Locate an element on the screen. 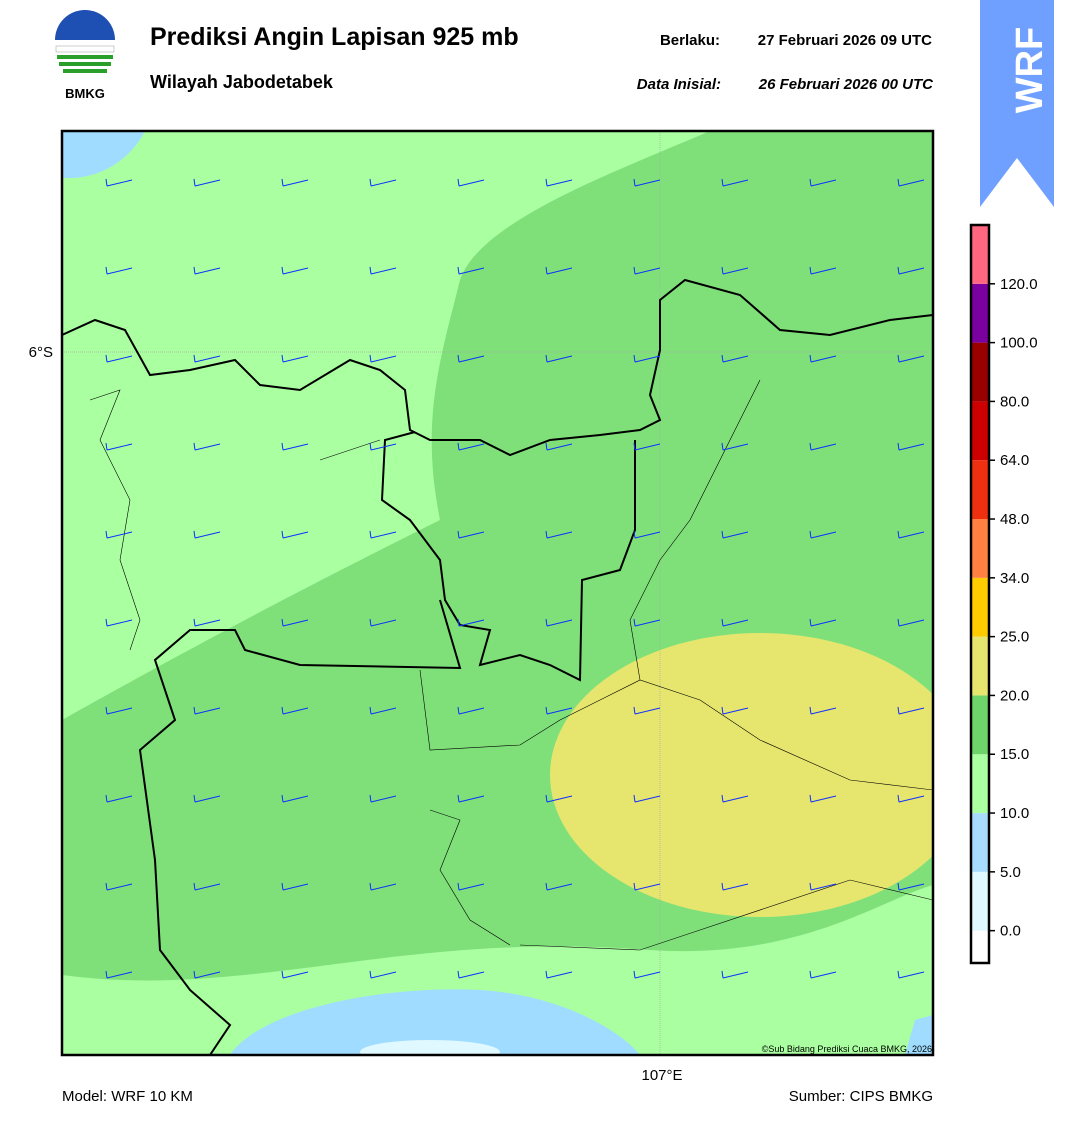 This screenshot has width=1081, height=1133. colorbar-tick-label: 100.0 is located at coordinates (1019, 343).